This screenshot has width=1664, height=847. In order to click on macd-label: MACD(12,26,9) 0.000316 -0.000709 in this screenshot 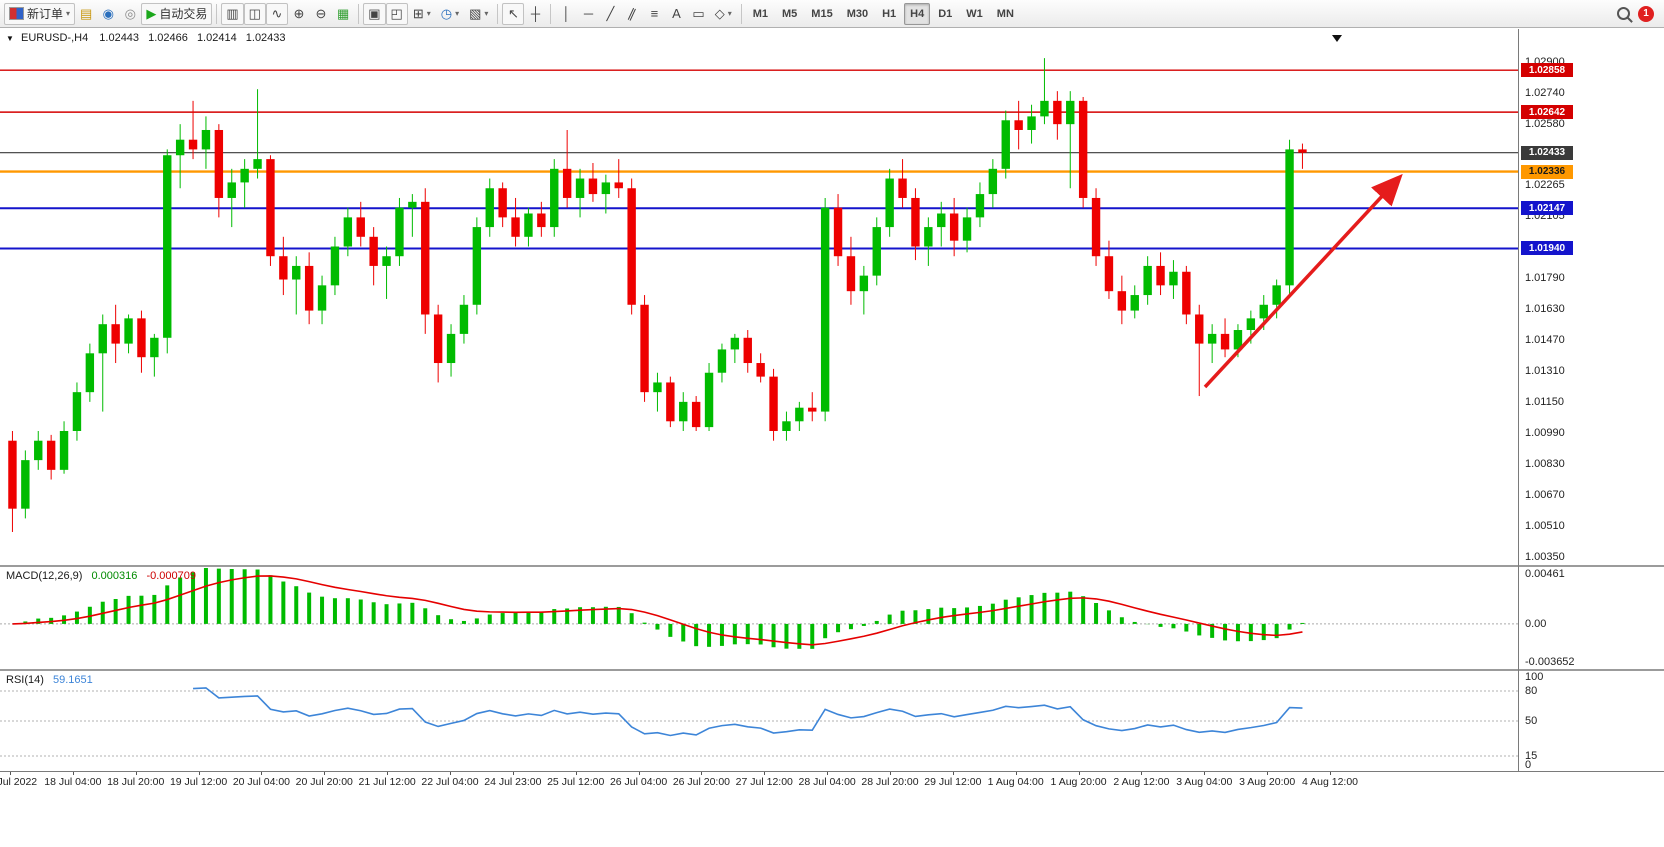, I will do `click(101, 576)`.